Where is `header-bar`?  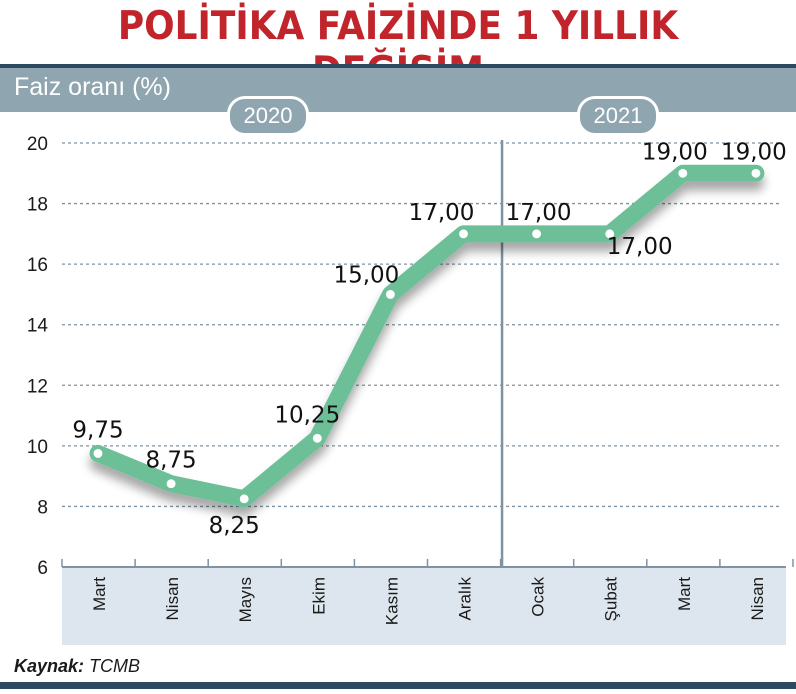 header-bar is located at coordinates (398, 88).